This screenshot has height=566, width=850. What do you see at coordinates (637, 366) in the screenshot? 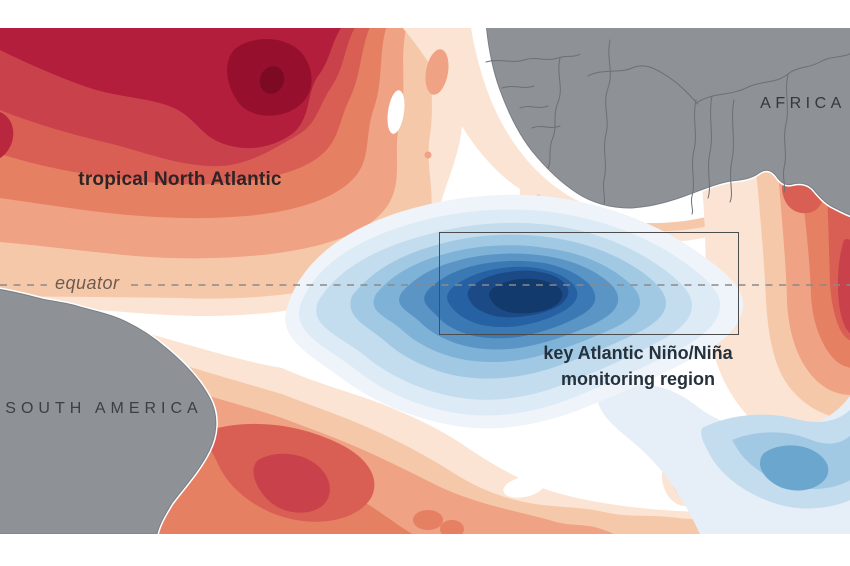
I see `monitoring-region-label: key Atlantic Niño/Niña monitoring region` at bounding box center [637, 366].